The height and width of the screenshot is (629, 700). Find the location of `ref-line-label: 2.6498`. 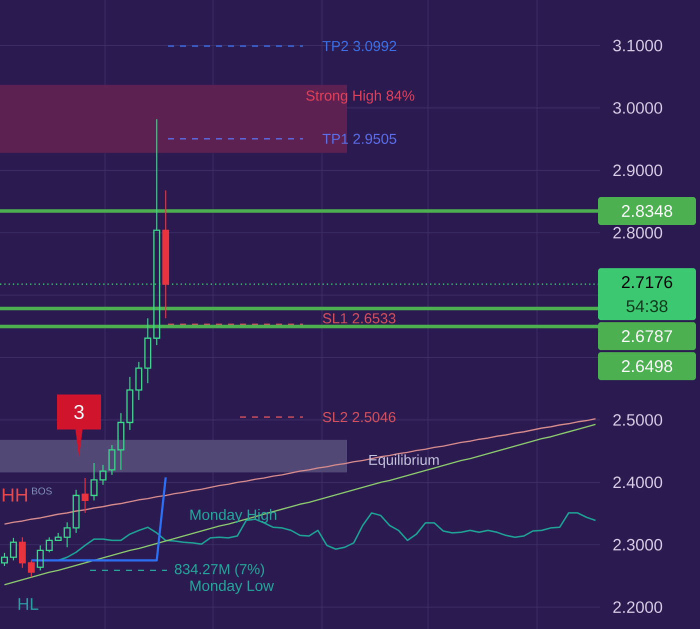

ref-line-label: 2.6498 is located at coordinates (647, 366).